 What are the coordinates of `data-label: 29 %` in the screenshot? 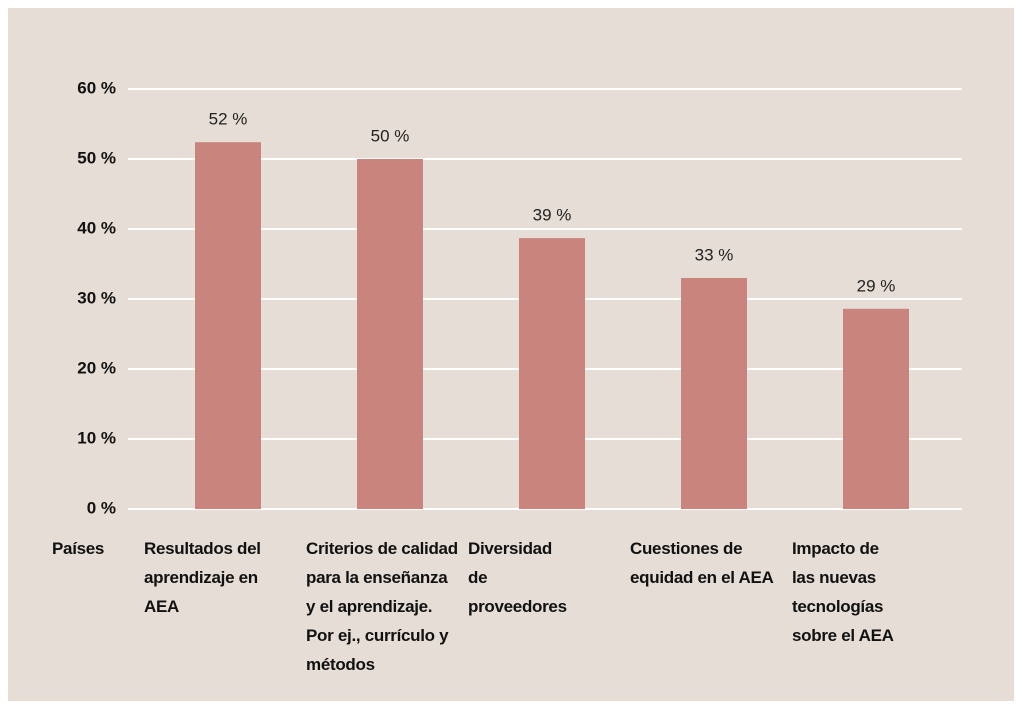 It's located at (876, 285).